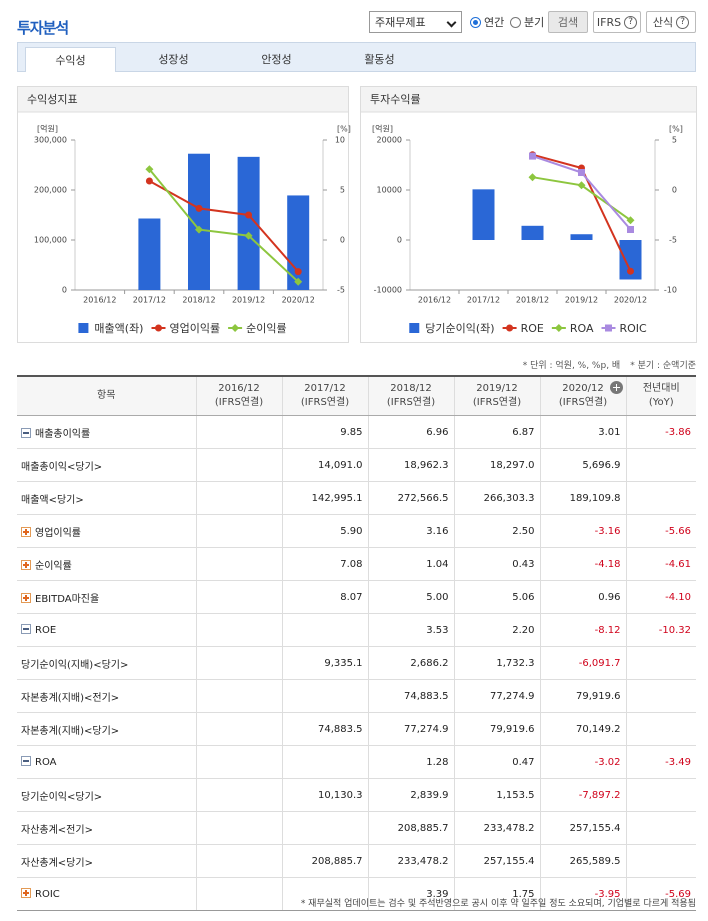 The height and width of the screenshot is (921, 708). What do you see at coordinates (324, 531) in the screenshot?
I see `value-cell: 5.90` at bounding box center [324, 531].